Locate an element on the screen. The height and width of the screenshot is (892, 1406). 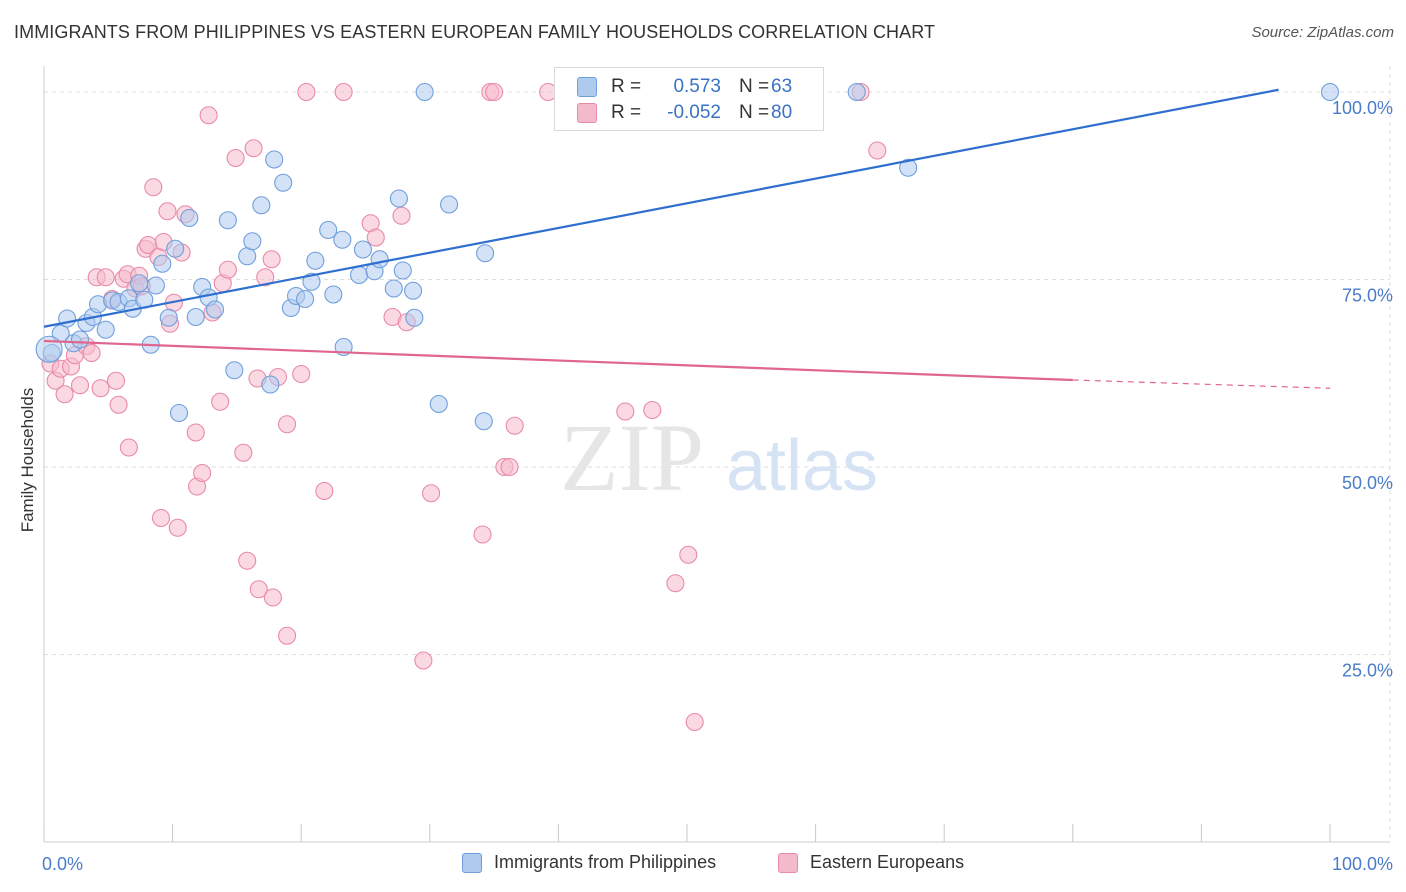
legend-label-eastern-europeans: Eastern Europeans is located at coordinates (887, 862).